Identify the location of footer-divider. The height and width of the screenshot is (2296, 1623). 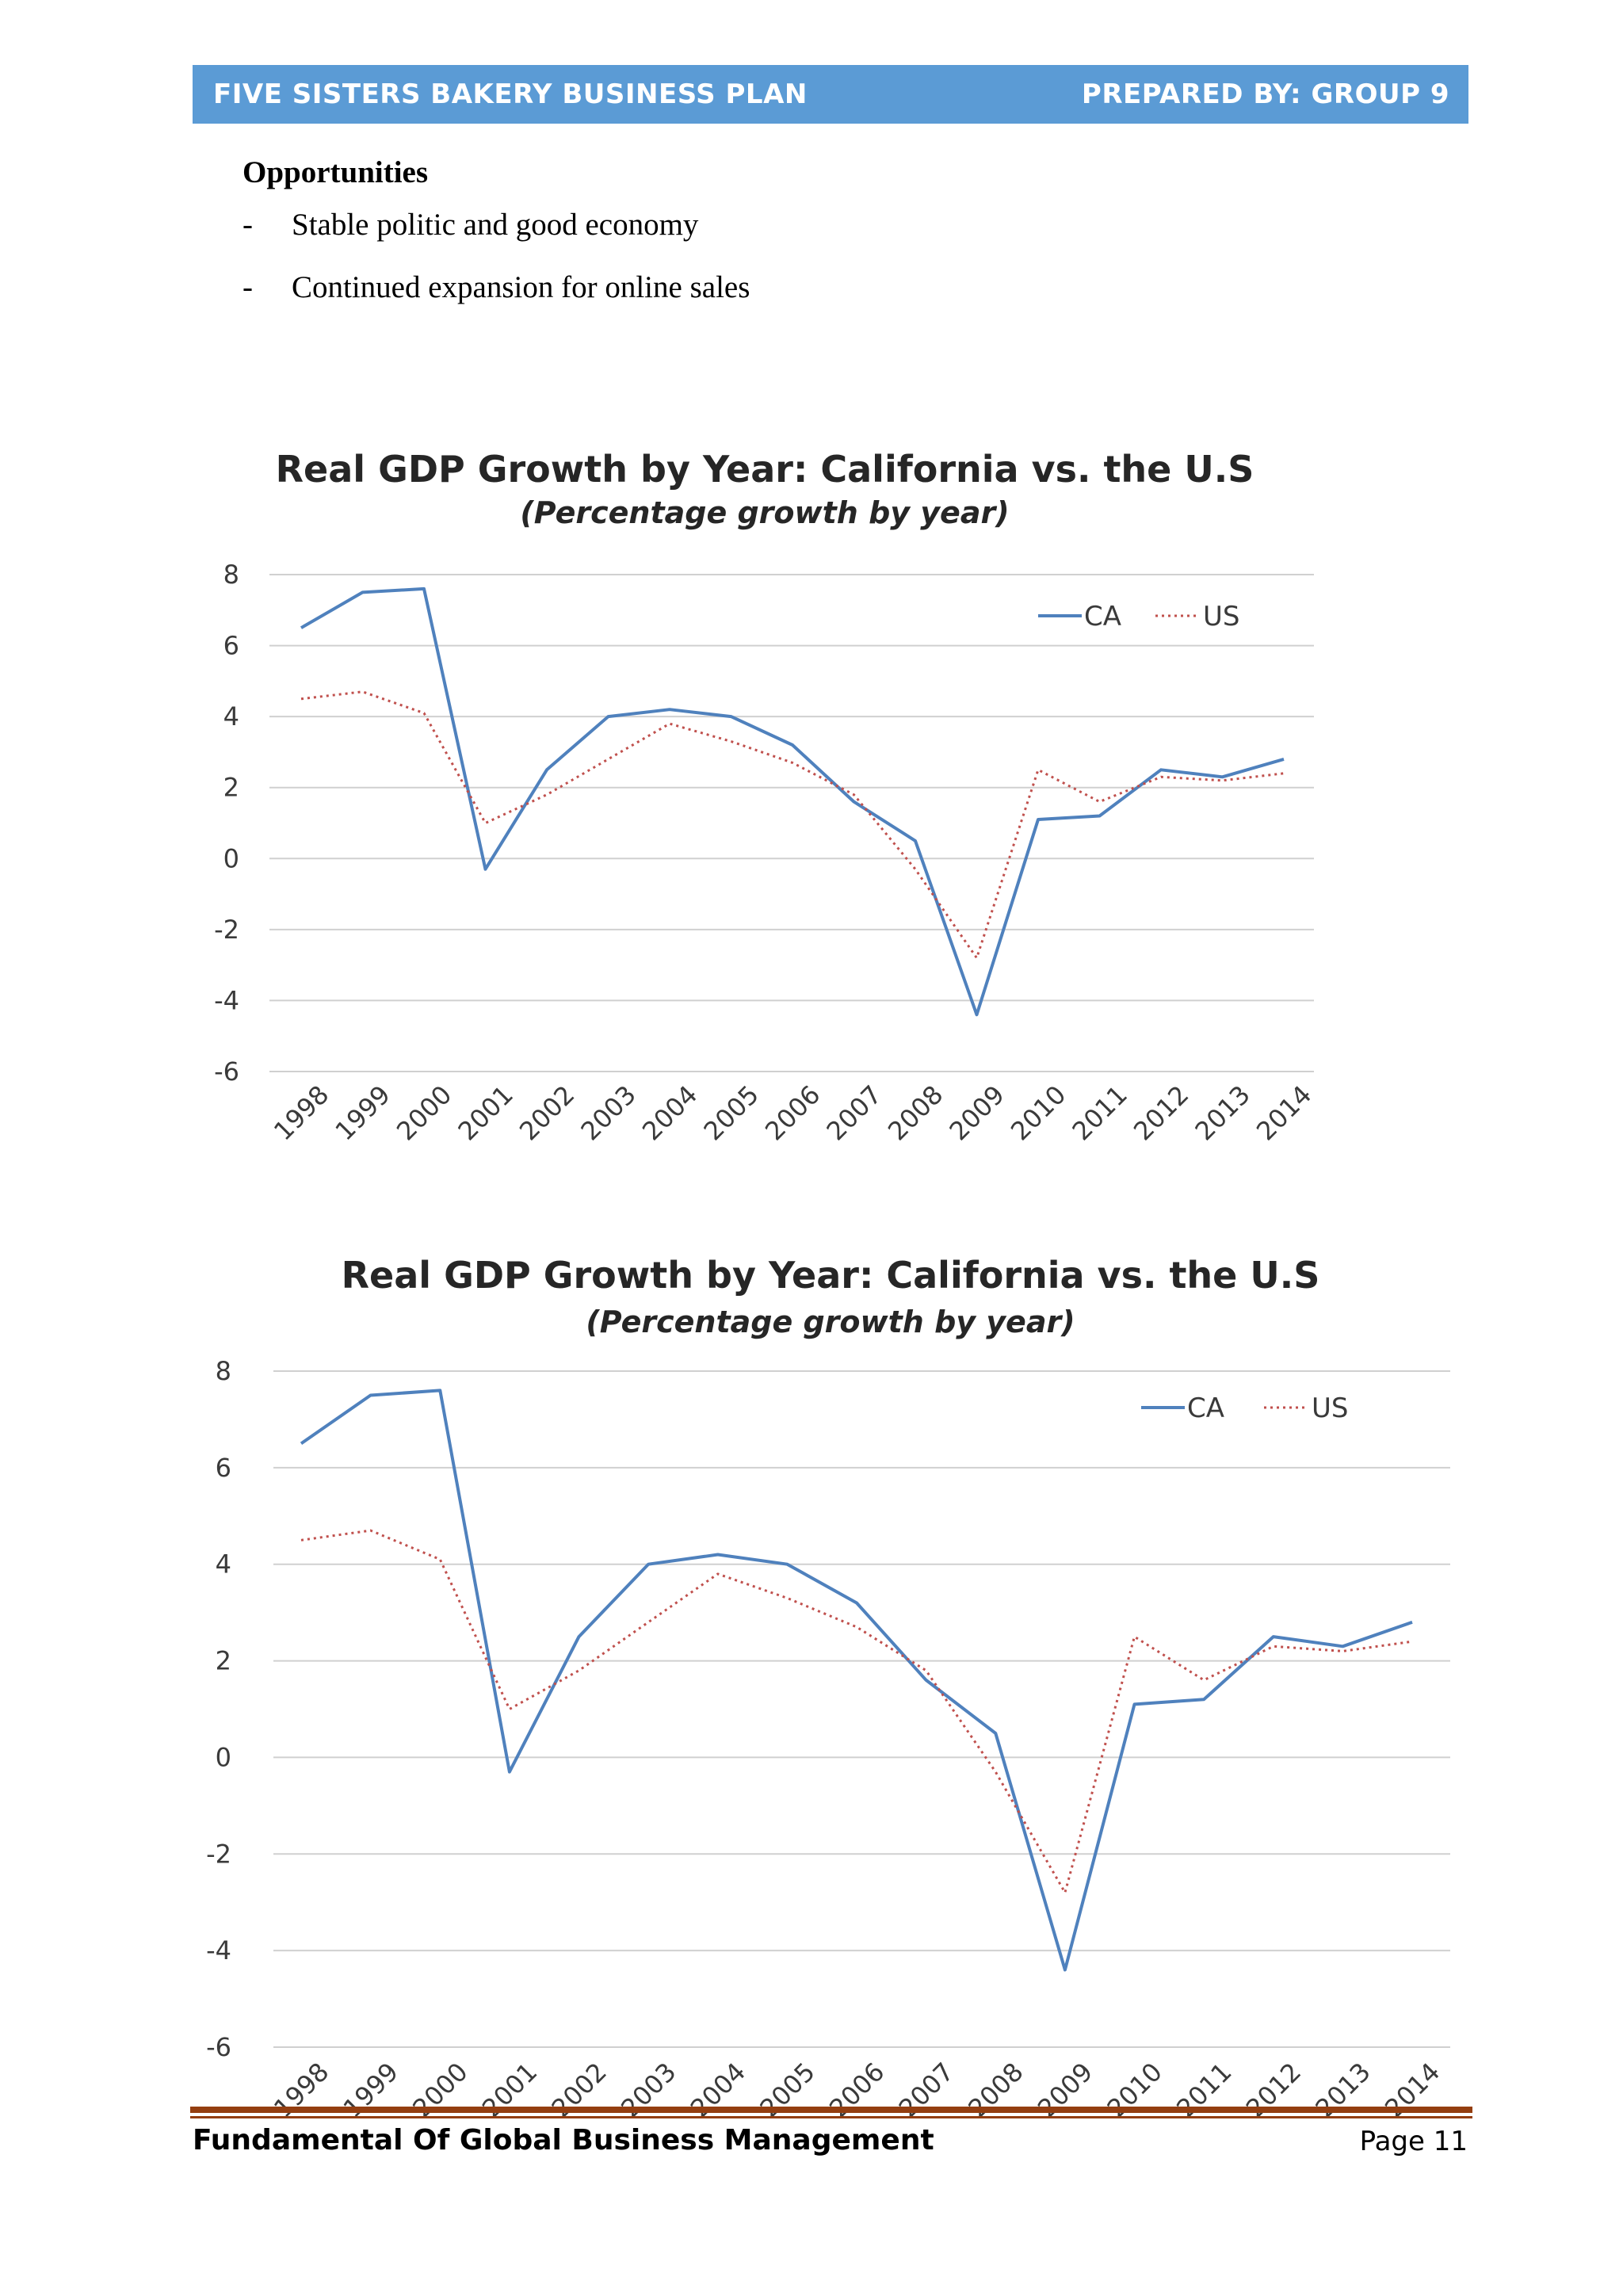
(831, 2110).